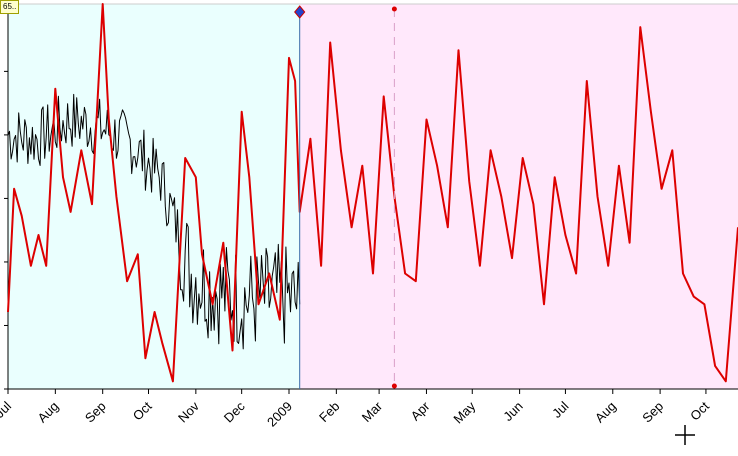 The image size is (738, 456). What do you see at coordinates (464, 412) in the screenshot?
I see `x-tick-label: May` at bounding box center [464, 412].